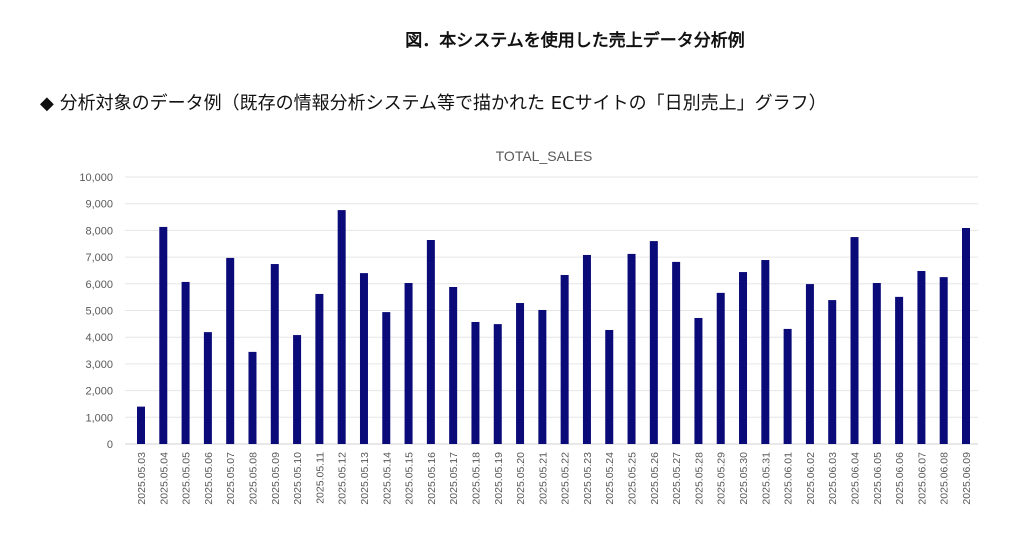 This screenshot has width=1035, height=541. What do you see at coordinates (832, 372) in the screenshot?
I see `bar-2025.06.03` at bounding box center [832, 372].